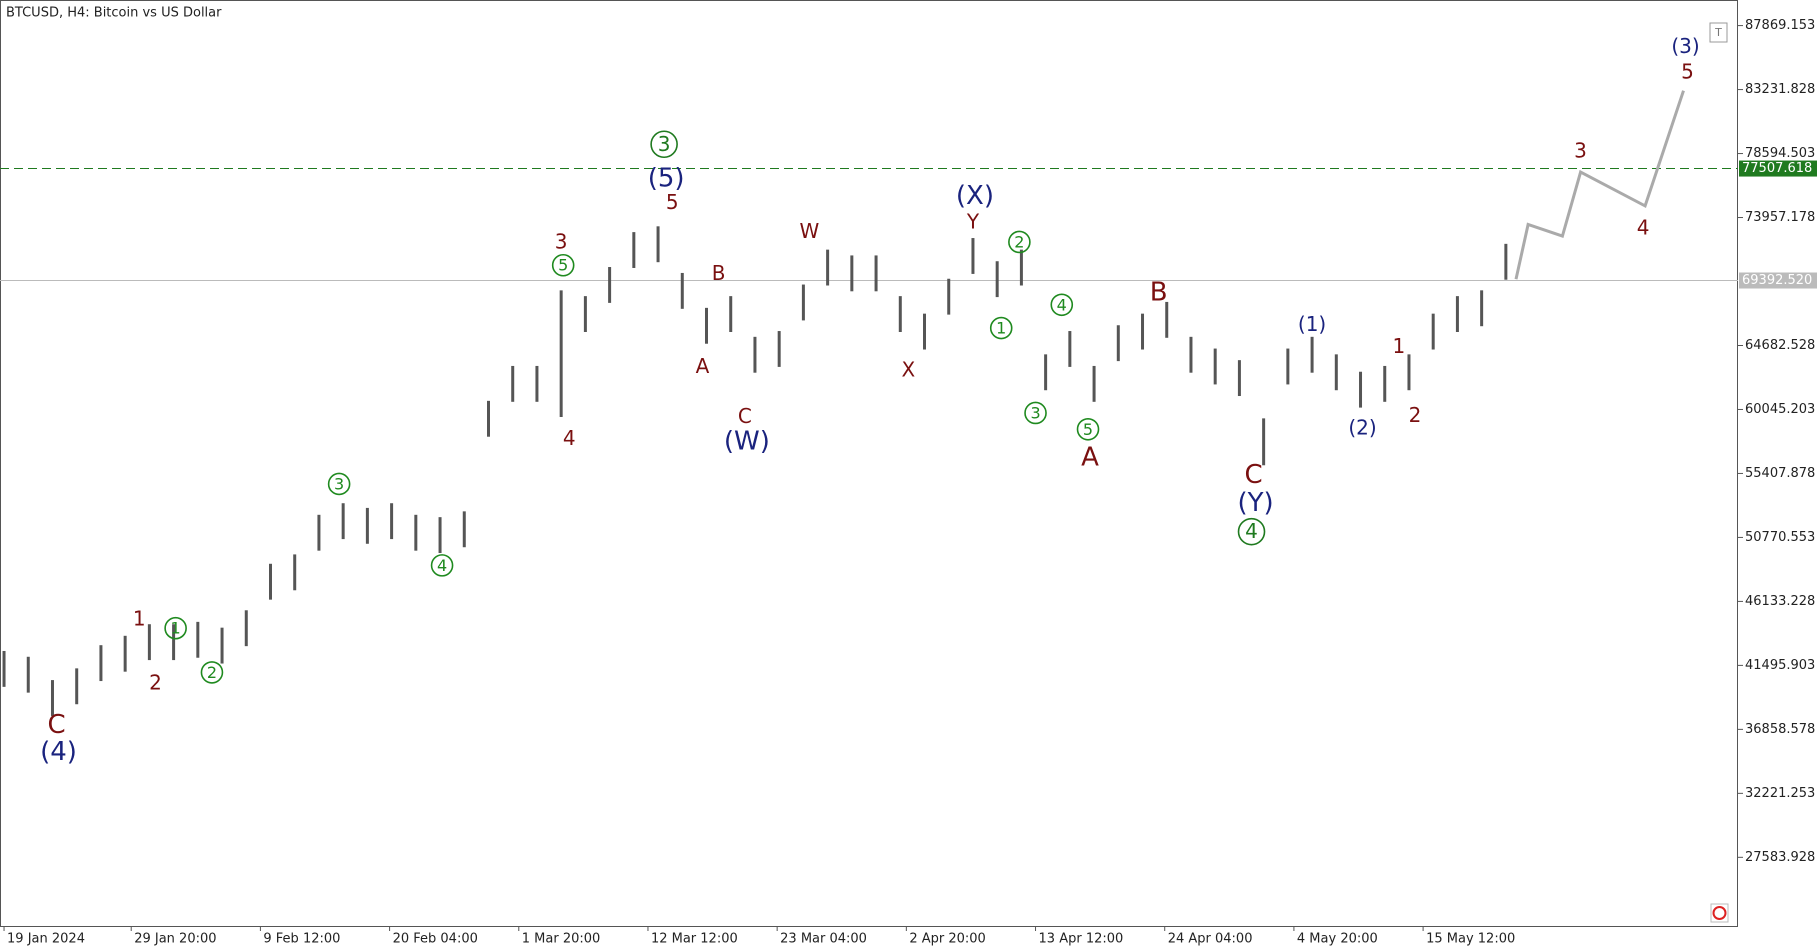 The image size is (1818, 948). Describe the element at coordinates (1255, 503) in the screenshot. I see `wave-label: (Y)` at that location.